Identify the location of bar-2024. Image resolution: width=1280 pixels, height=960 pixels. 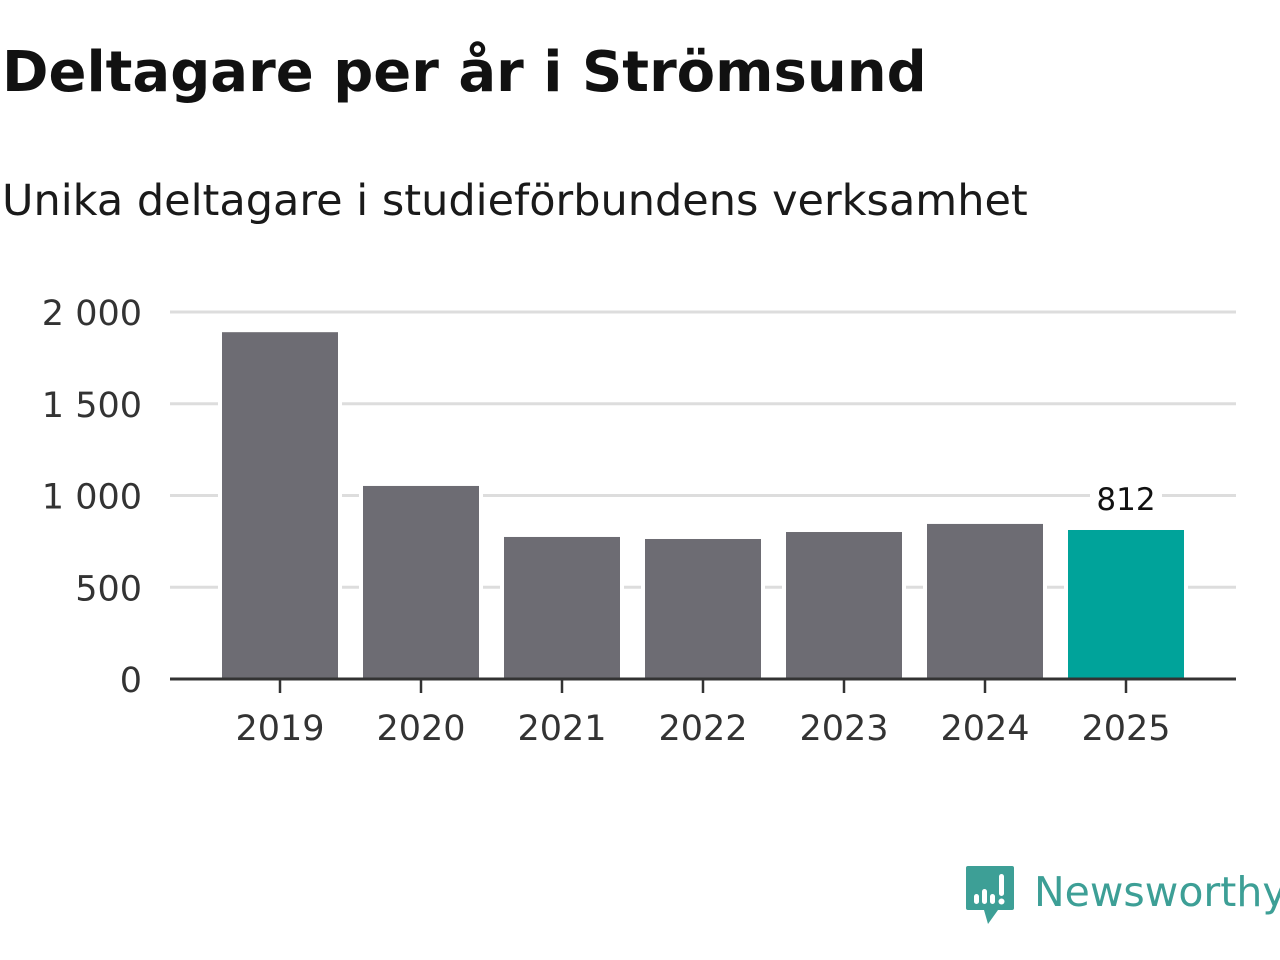
(985, 601).